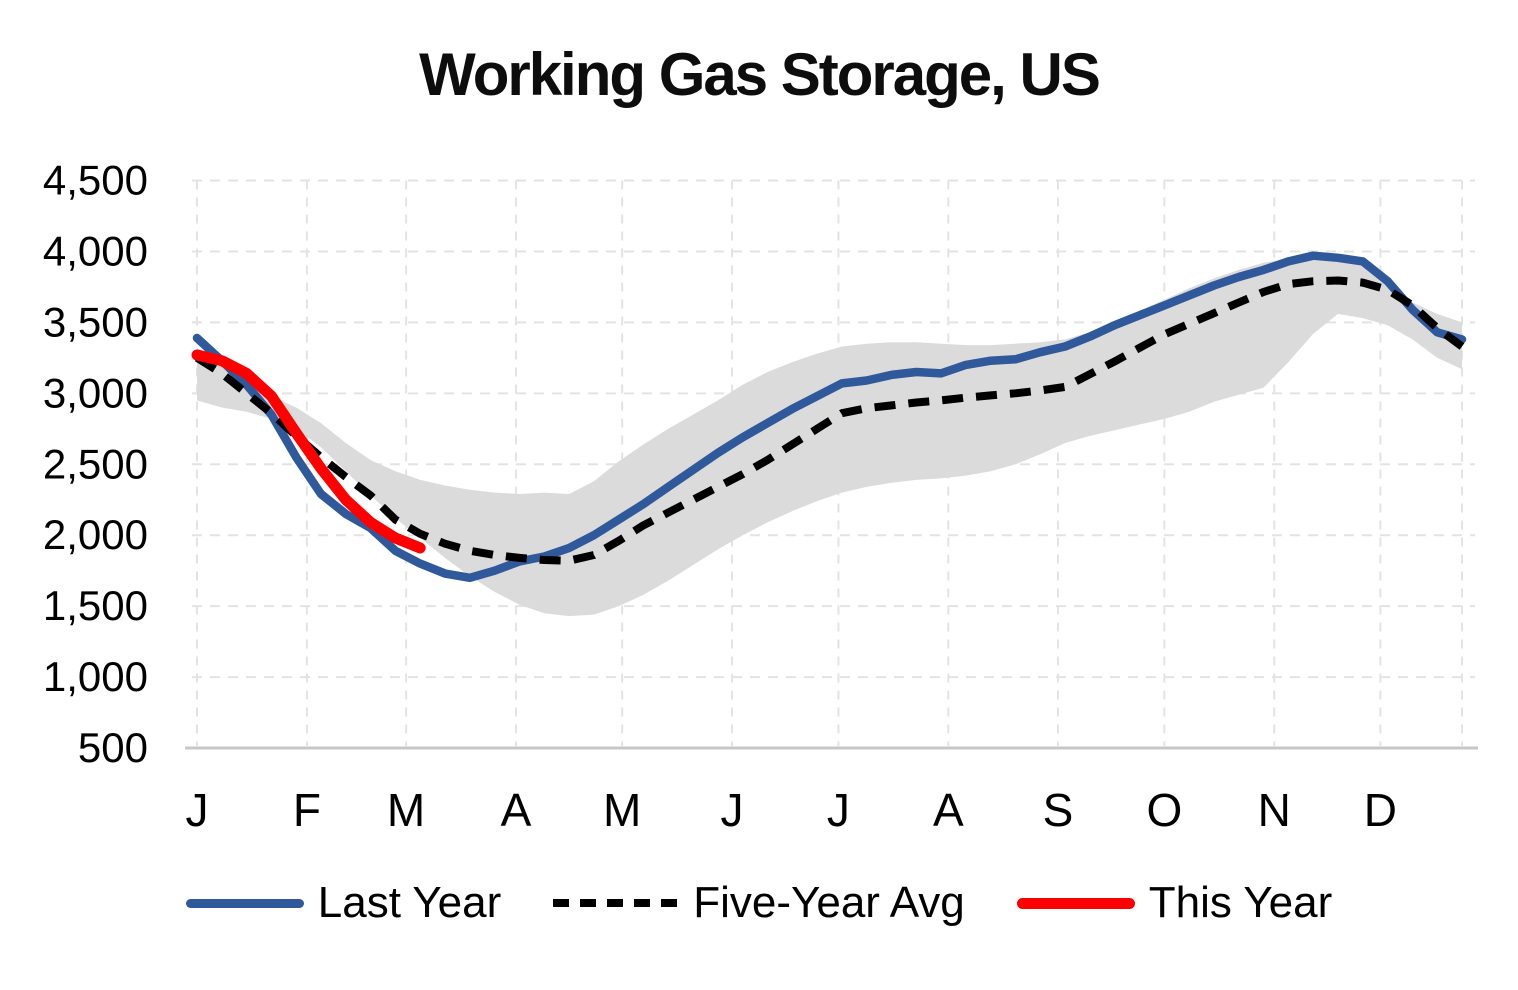 The image size is (1518, 990). What do you see at coordinates (95, 605) in the screenshot?
I see `y-tick-label-1500: 1,500` at bounding box center [95, 605].